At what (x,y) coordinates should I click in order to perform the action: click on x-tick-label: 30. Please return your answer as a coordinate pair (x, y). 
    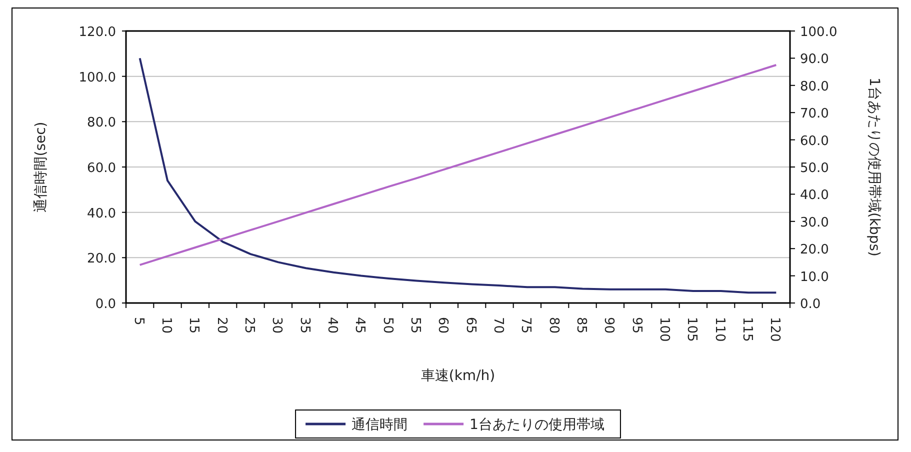
    Looking at the image, I should click on (276, 325).